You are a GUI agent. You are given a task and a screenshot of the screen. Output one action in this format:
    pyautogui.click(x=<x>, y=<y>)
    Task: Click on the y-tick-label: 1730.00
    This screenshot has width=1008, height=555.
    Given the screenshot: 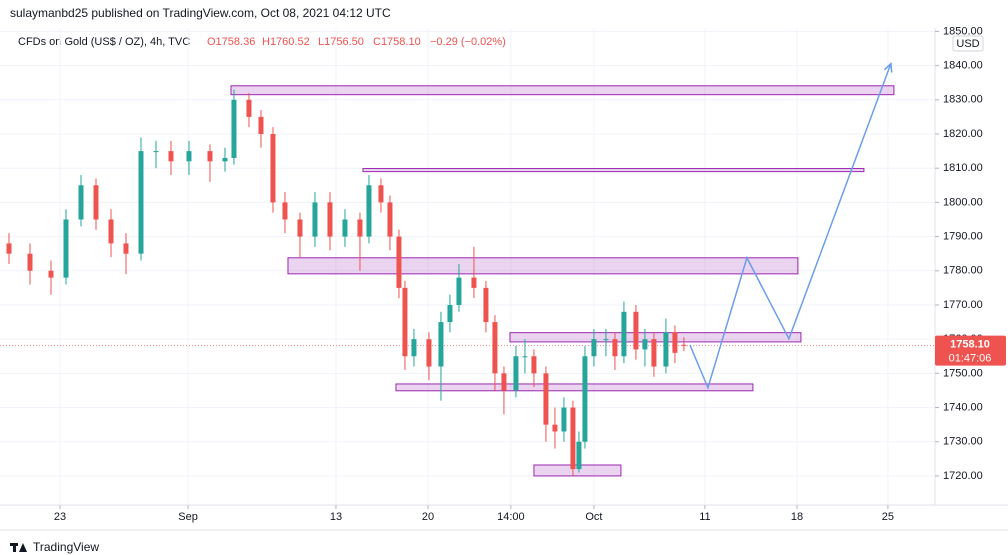 What is the action you would take?
    pyautogui.click(x=963, y=442)
    